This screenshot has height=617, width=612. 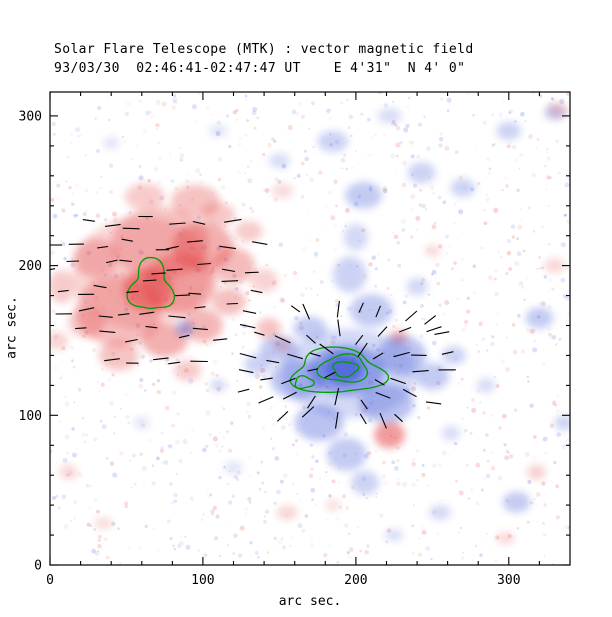 I want to click on umbra-contour-layer, so click(x=258, y=324).